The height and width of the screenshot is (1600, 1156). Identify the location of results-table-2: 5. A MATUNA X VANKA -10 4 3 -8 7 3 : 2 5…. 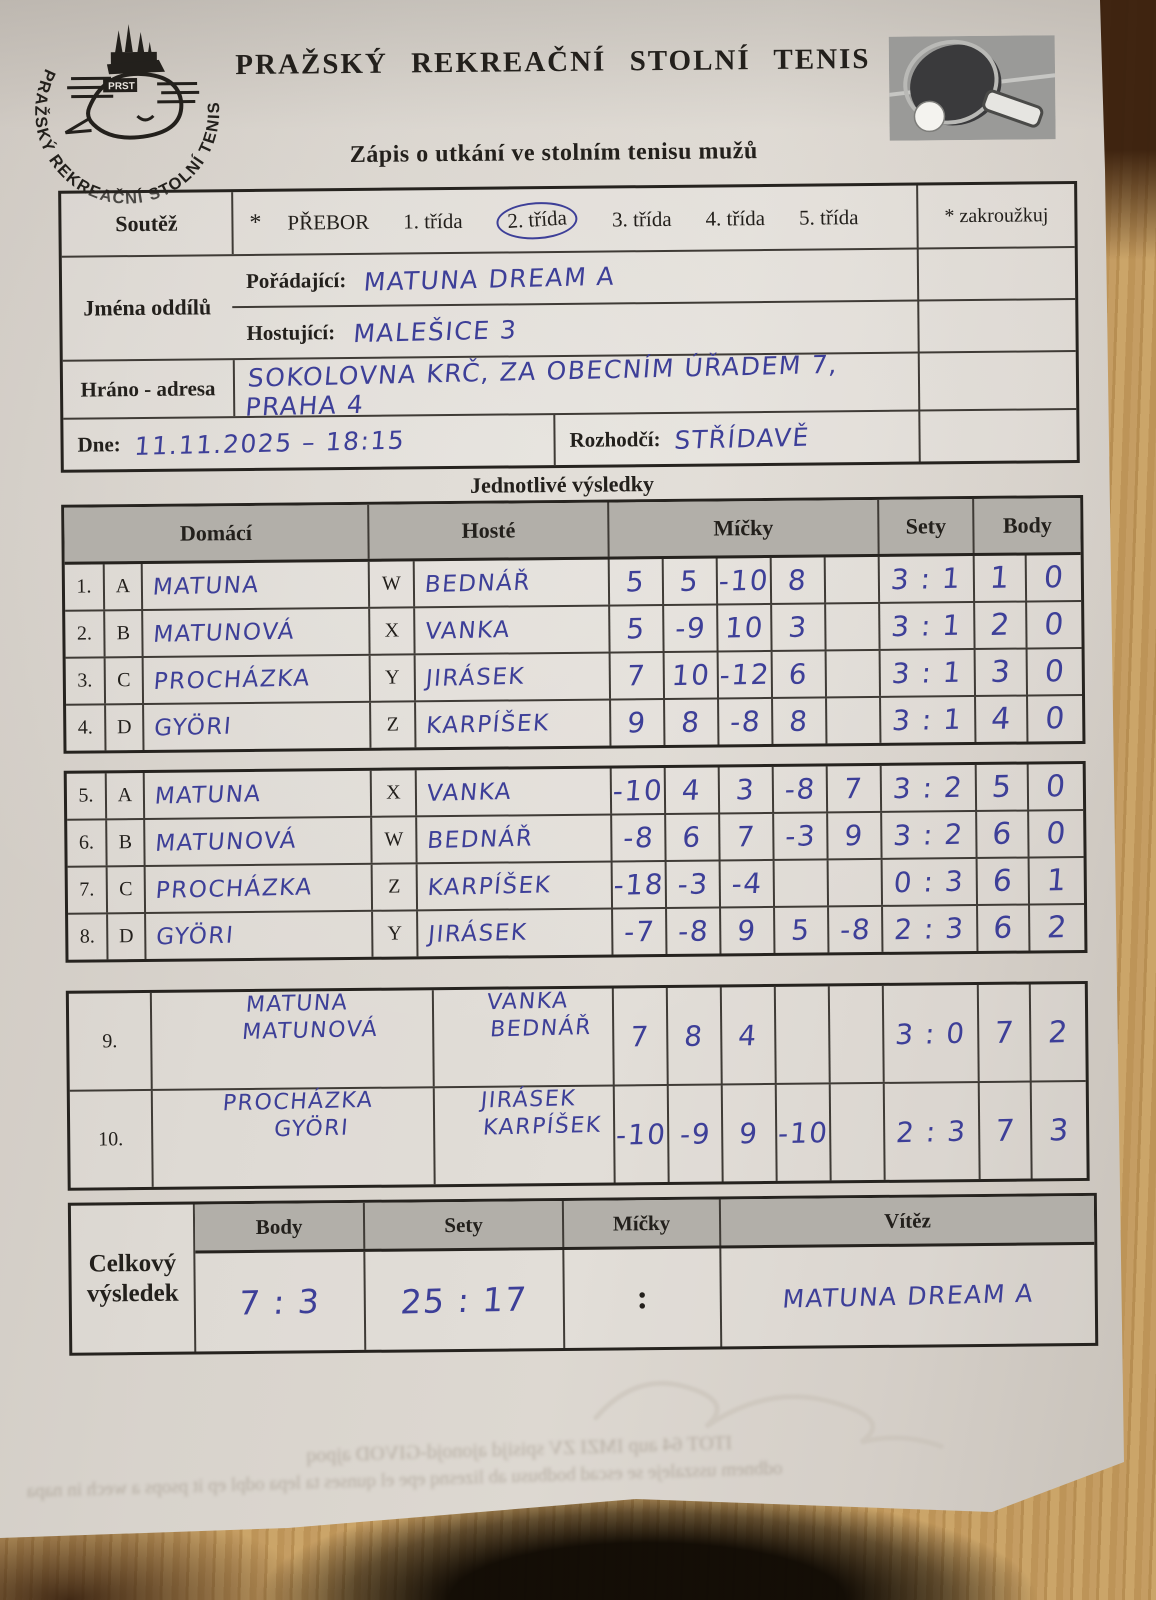
(575, 861).